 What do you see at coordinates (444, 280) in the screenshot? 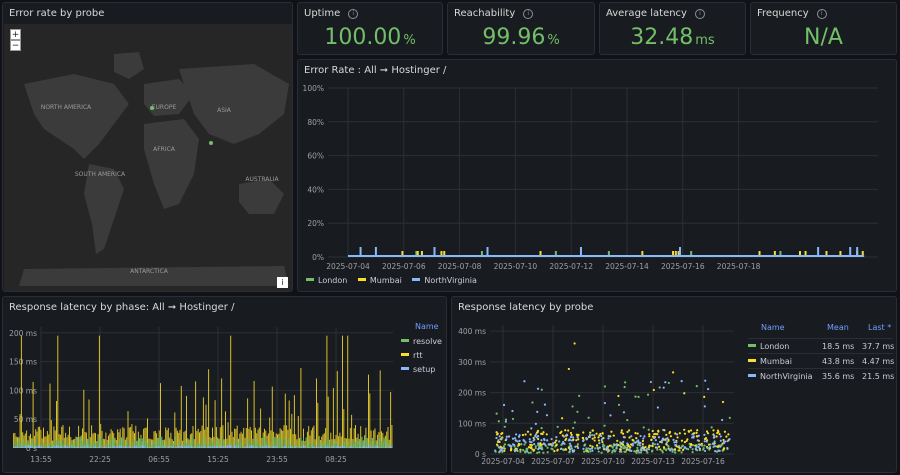
I see `legend-item-northvirginia: NorthVirginia` at bounding box center [444, 280].